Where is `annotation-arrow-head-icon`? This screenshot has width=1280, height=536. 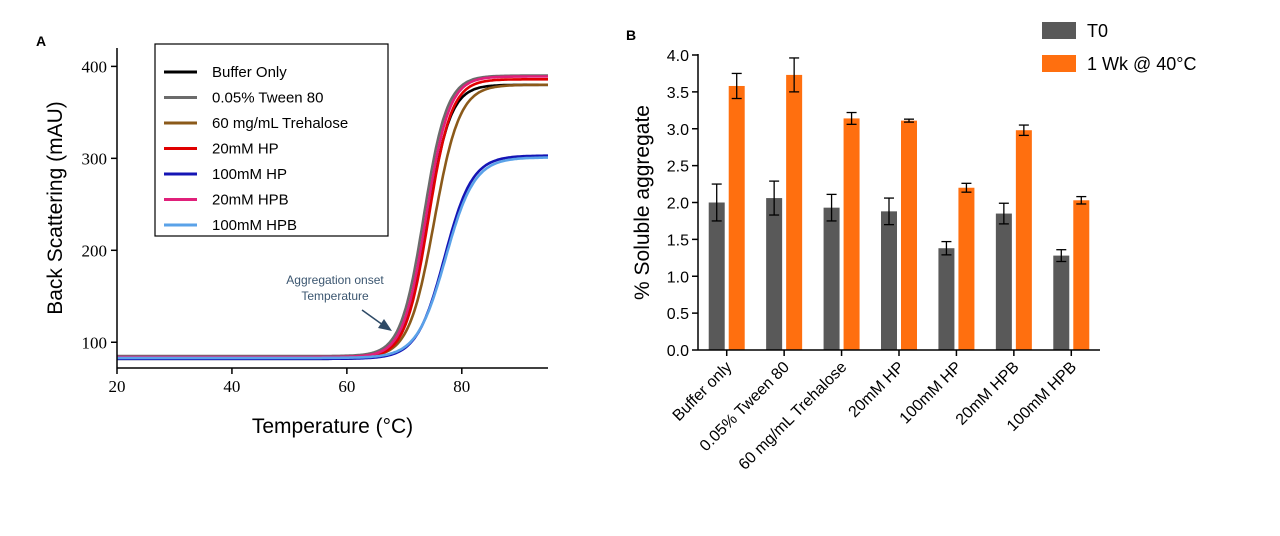 annotation-arrow-head-icon is located at coordinates (385, 325).